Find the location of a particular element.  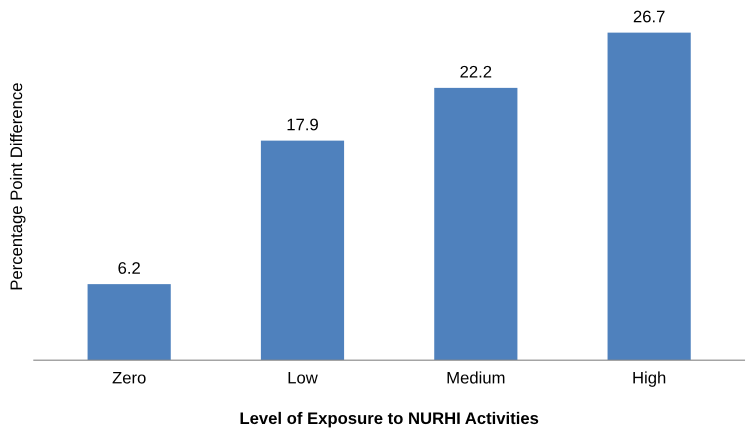

x-tick-label: Zero is located at coordinates (129, 378).